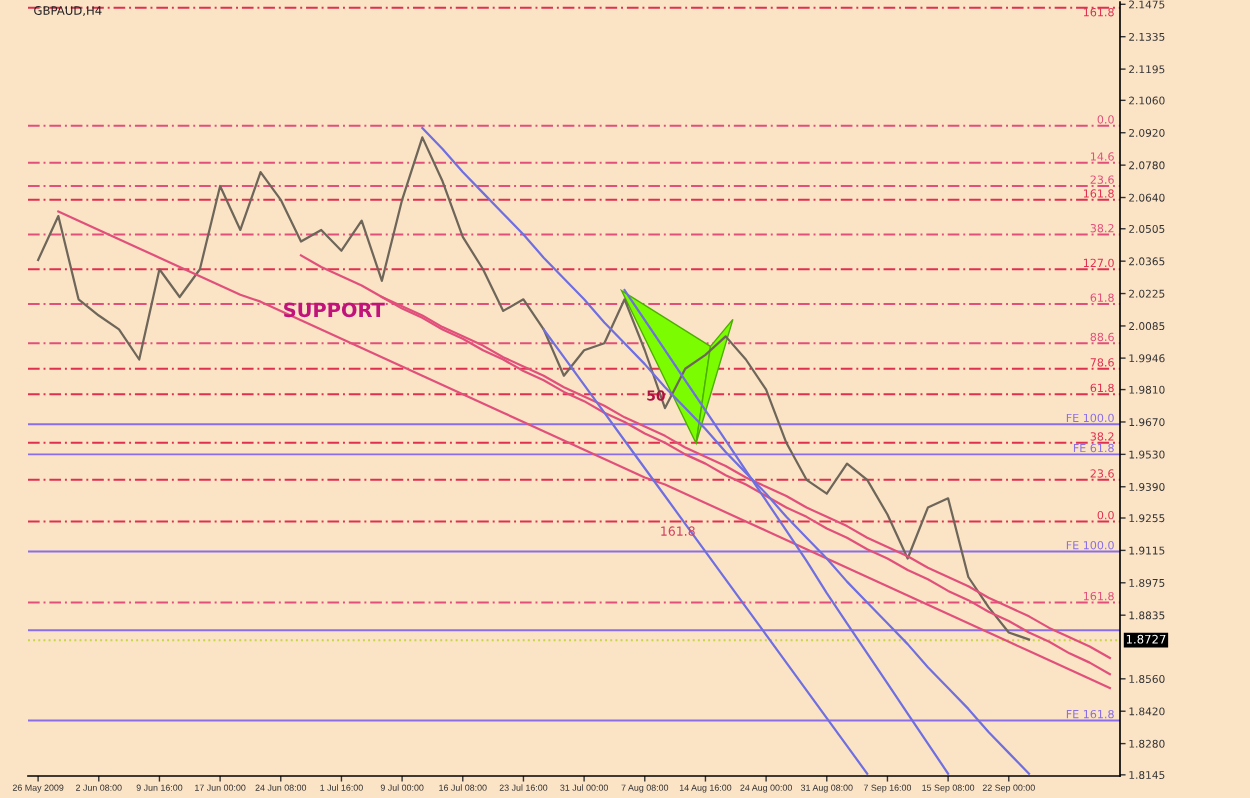 Image resolution: width=1250 pixels, height=798 pixels. What do you see at coordinates (334, 310) in the screenshot?
I see `annotation: SUPPORT` at bounding box center [334, 310].